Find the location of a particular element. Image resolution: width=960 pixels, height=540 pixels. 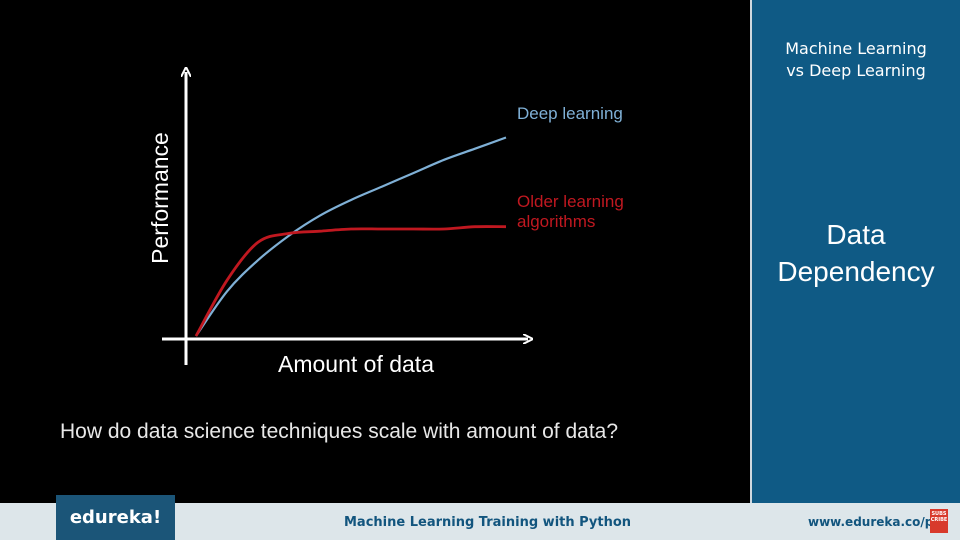

series-line-deep-learning is located at coordinates (351, 236).